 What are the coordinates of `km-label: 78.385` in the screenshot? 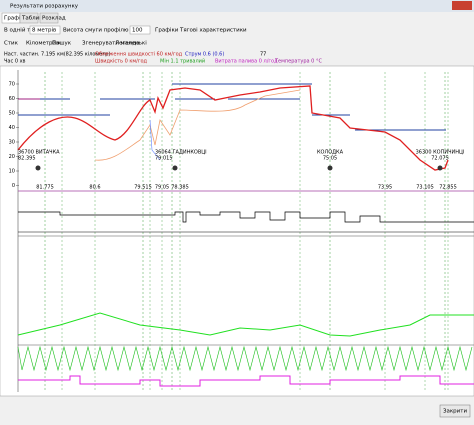 It's located at (180, 188).